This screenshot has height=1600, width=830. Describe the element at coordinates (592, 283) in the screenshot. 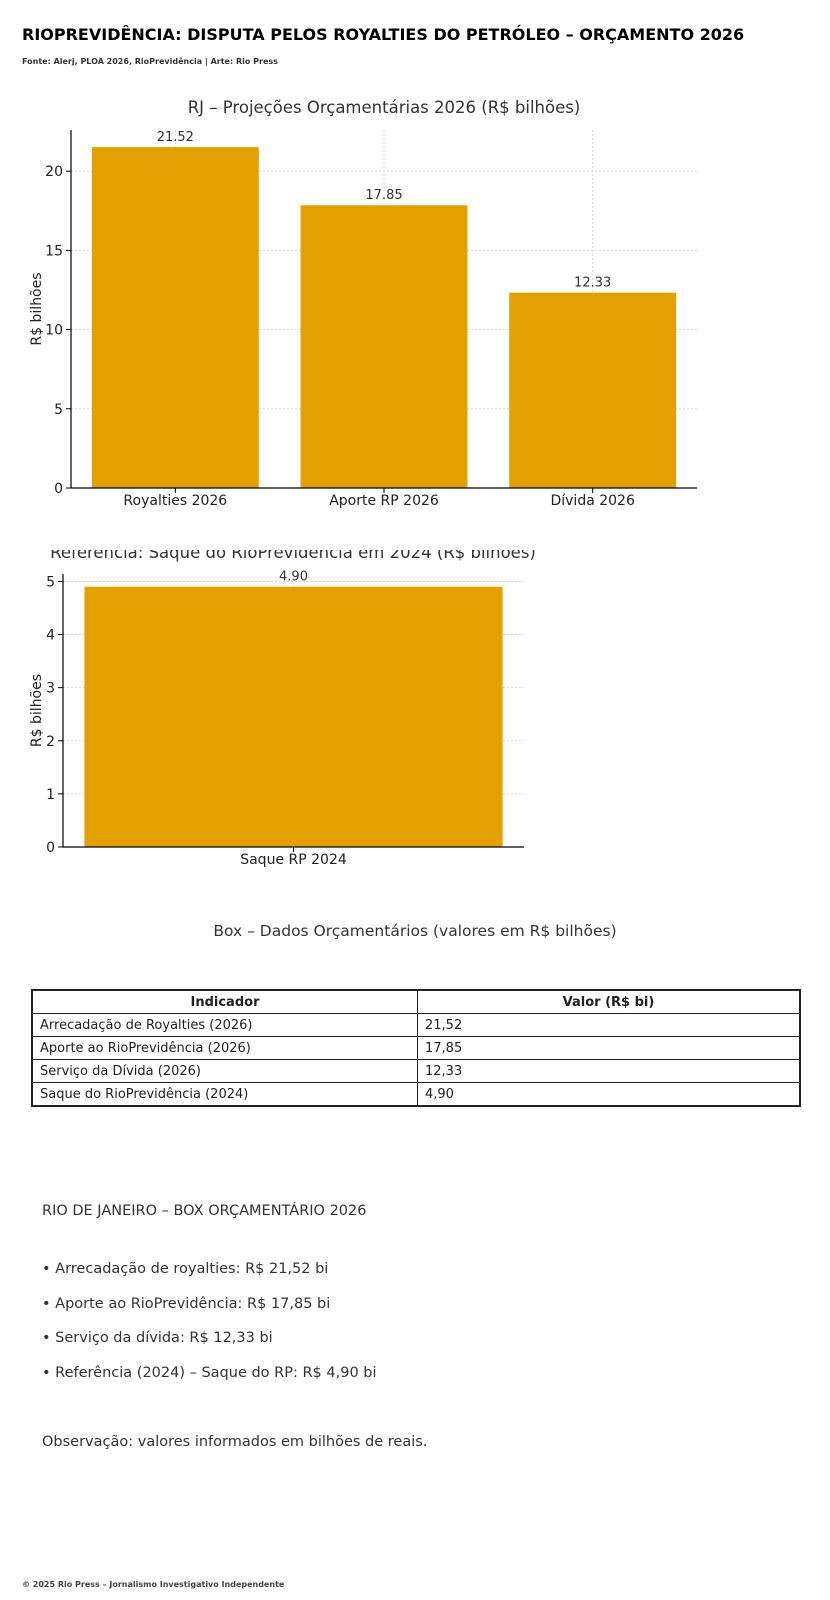

I see `data-label: 12.33` at that location.